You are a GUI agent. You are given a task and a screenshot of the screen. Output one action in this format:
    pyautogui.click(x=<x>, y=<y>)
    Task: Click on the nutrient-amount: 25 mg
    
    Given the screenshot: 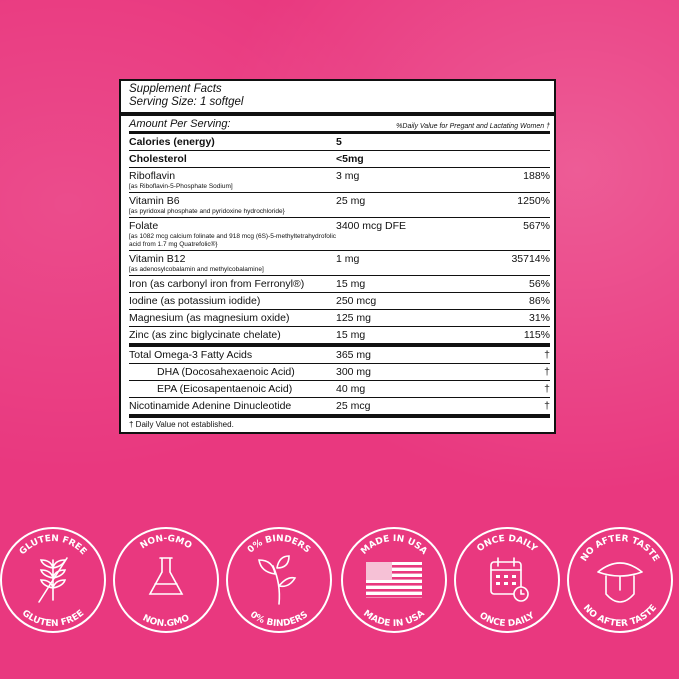 What is the action you would take?
    pyautogui.click(x=351, y=201)
    